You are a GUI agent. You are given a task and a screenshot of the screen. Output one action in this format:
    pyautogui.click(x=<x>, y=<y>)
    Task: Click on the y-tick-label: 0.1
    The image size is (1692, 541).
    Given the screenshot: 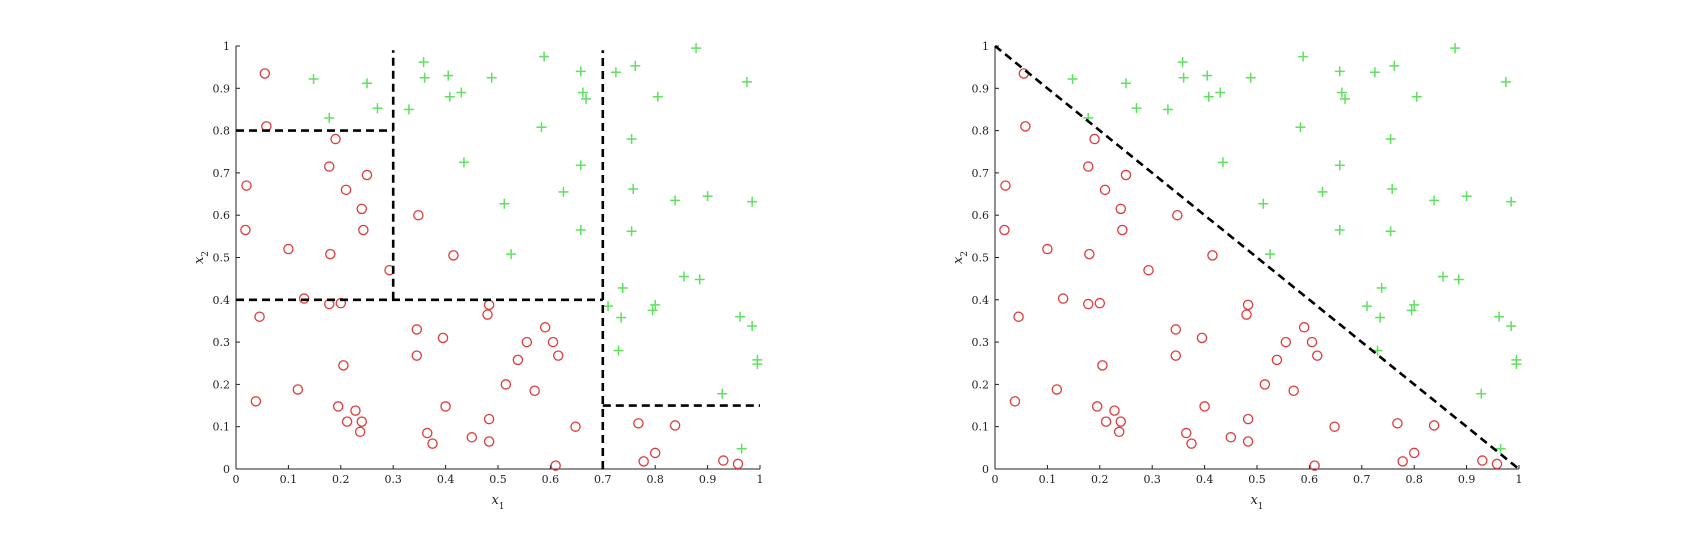 What is the action you would take?
    pyautogui.click(x=981, y=427)
    